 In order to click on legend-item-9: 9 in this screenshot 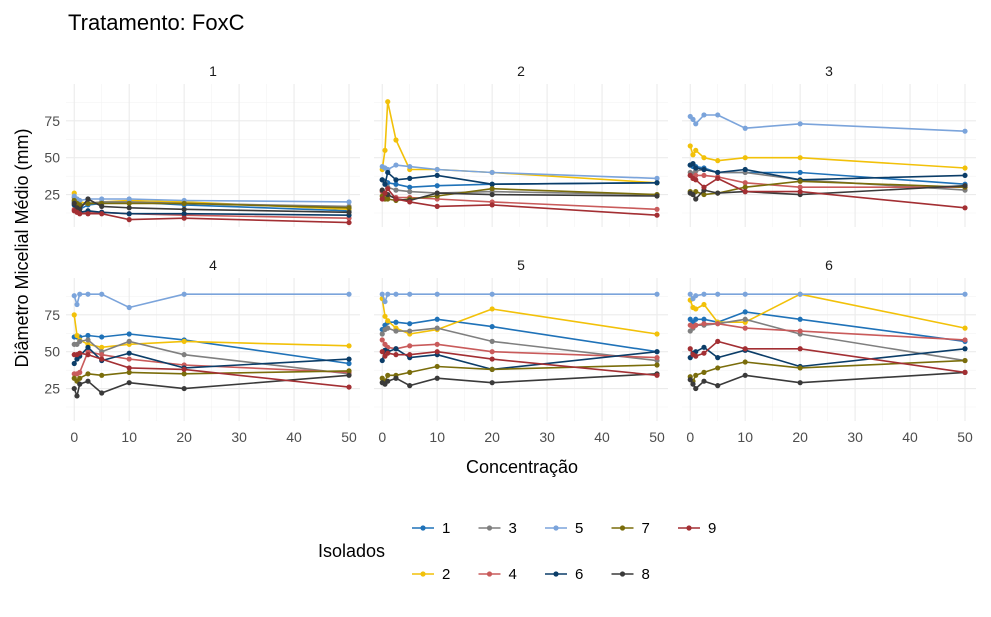, I will do `click(697, 528)`.